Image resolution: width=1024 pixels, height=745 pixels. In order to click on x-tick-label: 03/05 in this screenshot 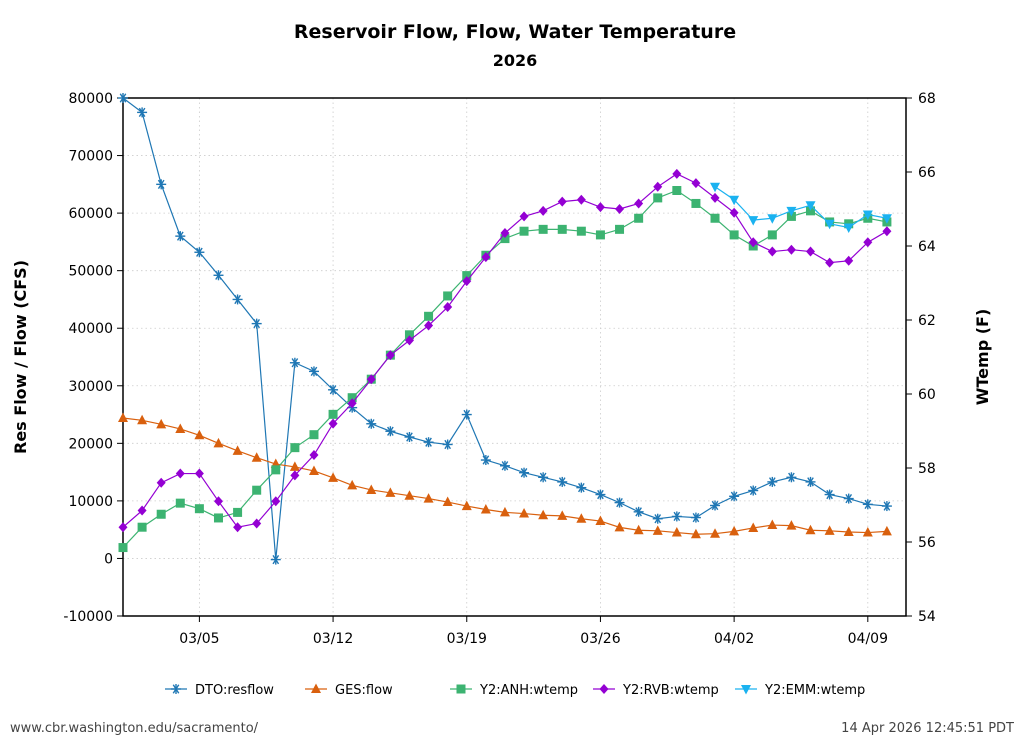, I will do `click(199, 639)`.